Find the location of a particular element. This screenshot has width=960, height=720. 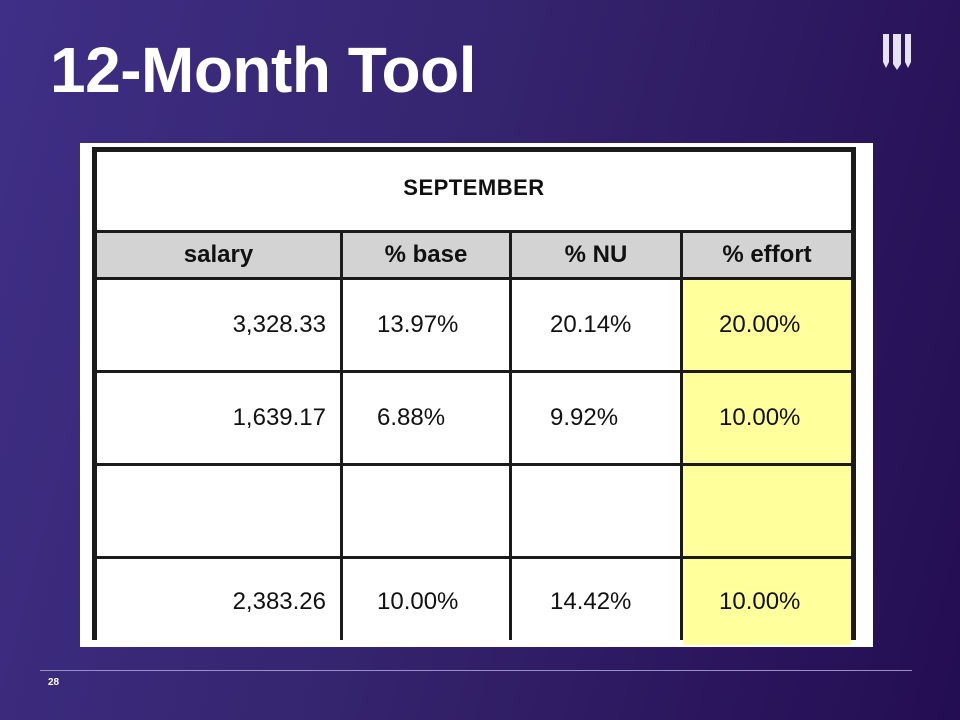

footer-divider is located at coordinates (476, 670).